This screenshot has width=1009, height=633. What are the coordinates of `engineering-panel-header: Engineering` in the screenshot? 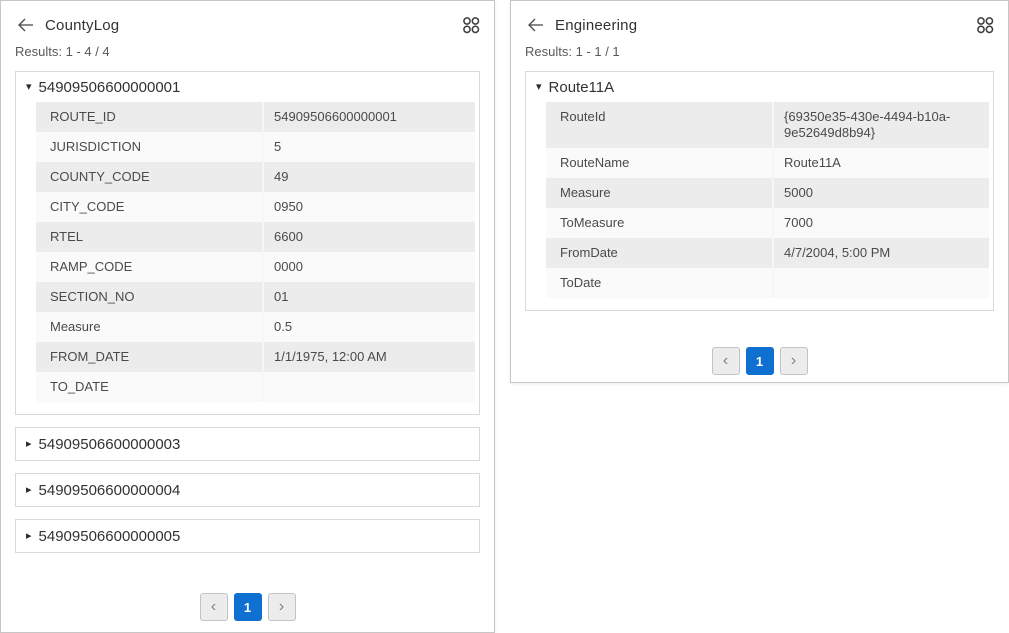 It's located at (759, 25).